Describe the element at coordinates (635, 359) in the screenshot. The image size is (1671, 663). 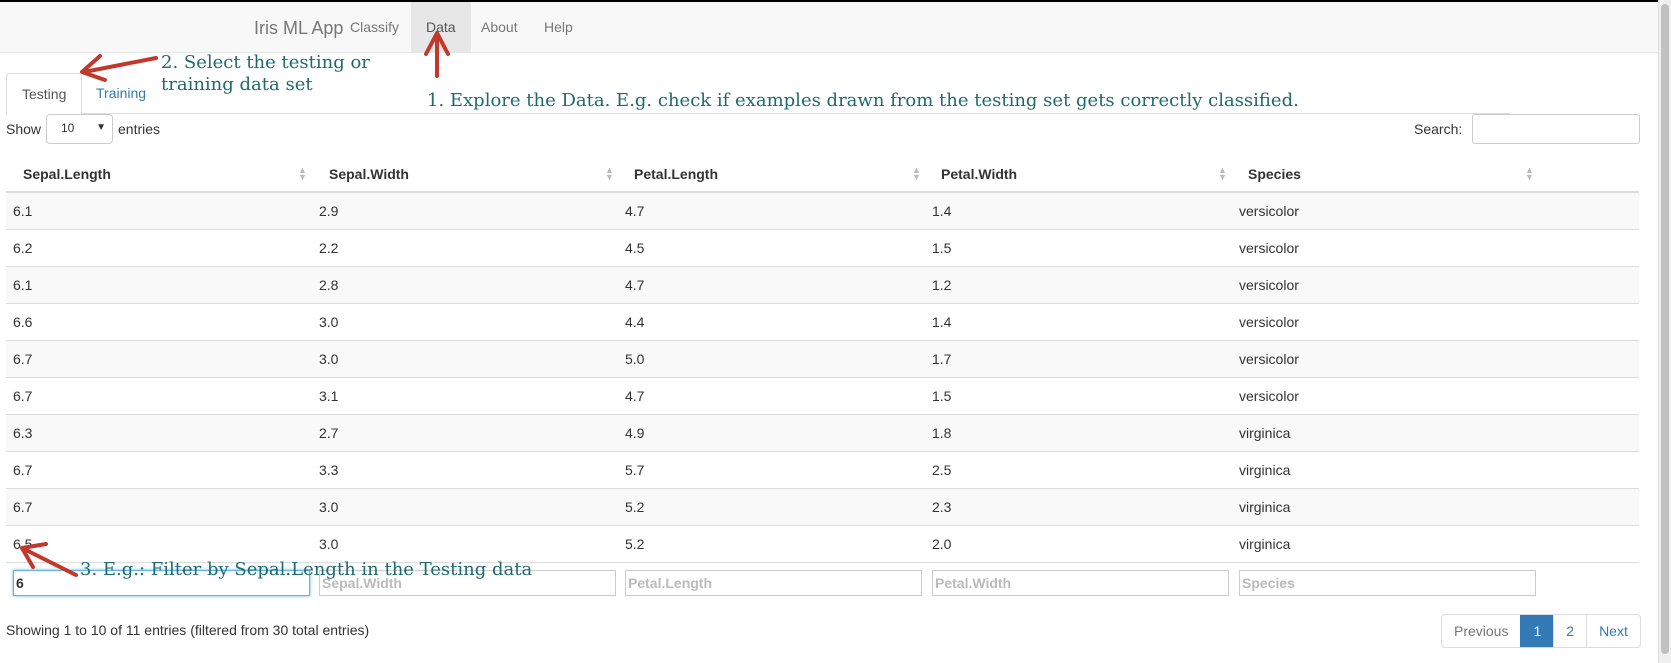
I see `cell-petal-length: 5.0` at that location.